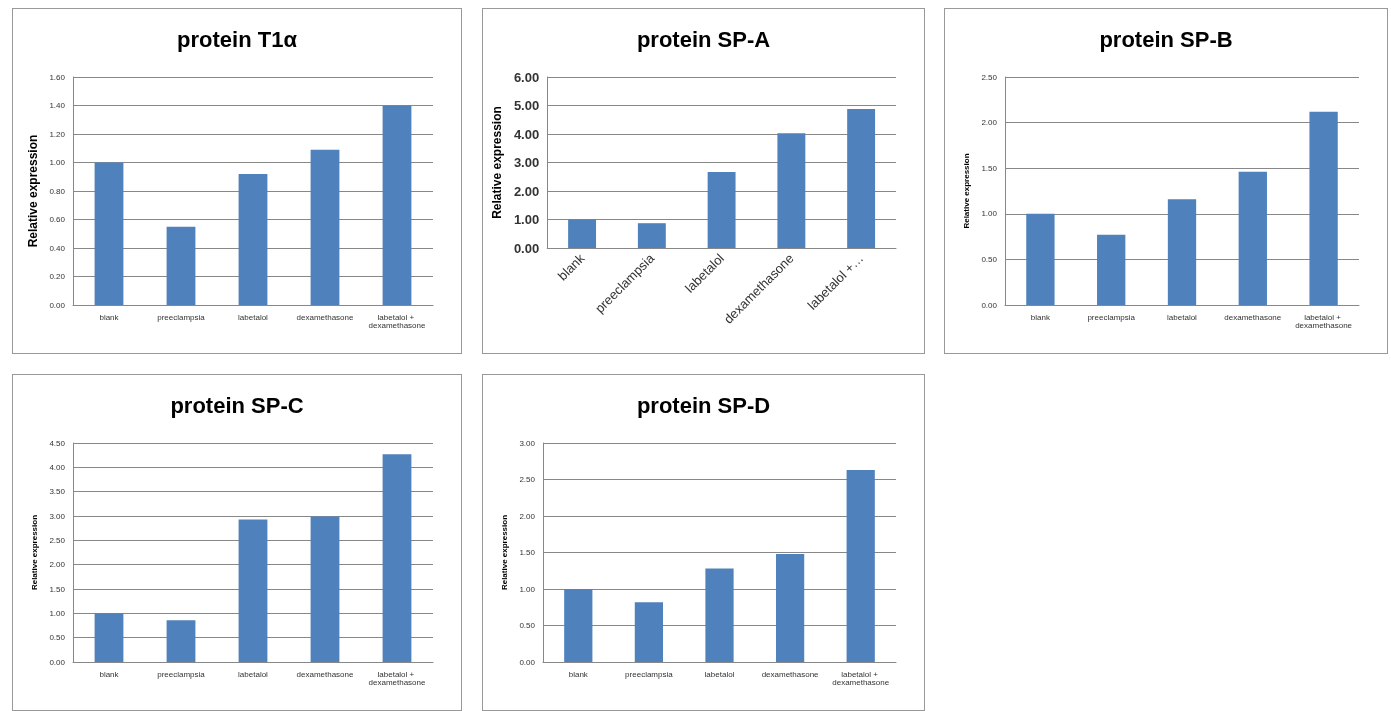 The image size is (1391, 711). I want to click on chart-title: protein SP-A, so click(703, 39).